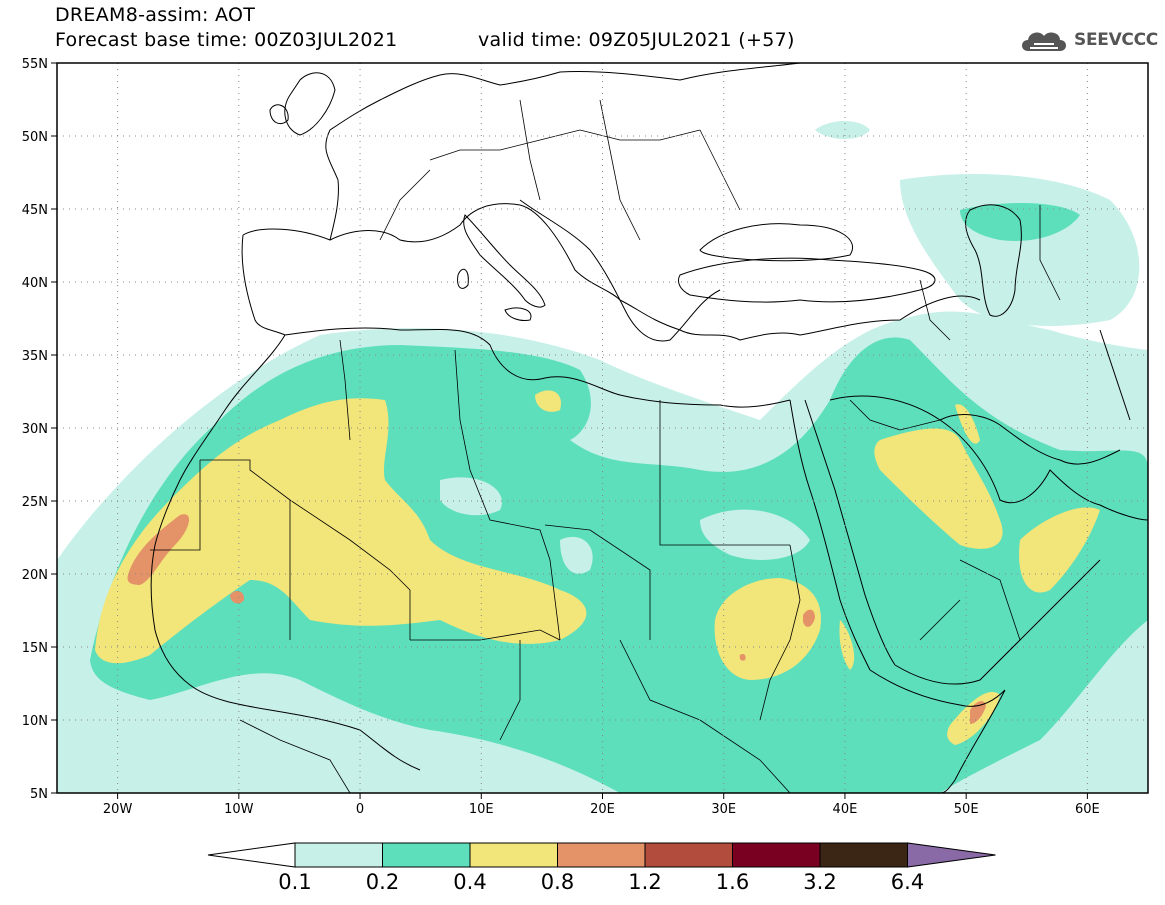 This screenshot has width=1165, height=905. Describe the element at coordinates (294, 882) in the screenshot. I see `colorbar-label: 0.1` at that location.